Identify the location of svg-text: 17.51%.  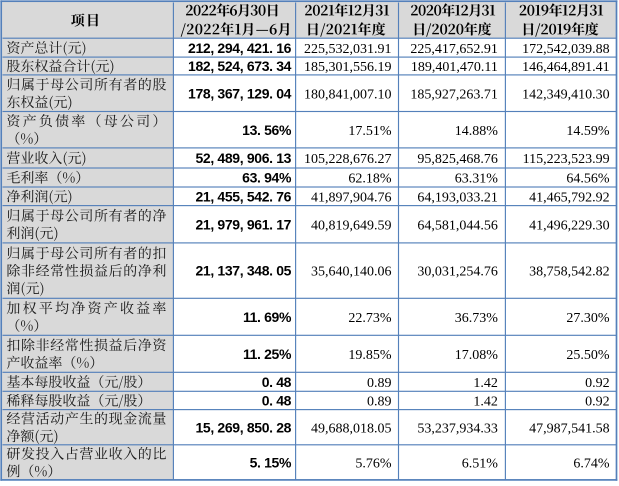
(370, 131).